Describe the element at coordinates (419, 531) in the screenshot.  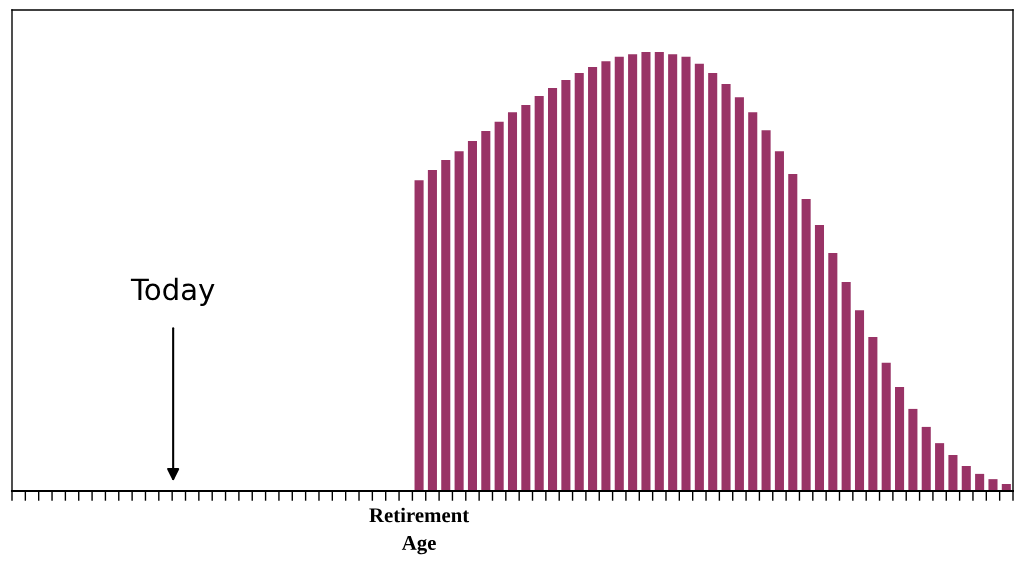
I see `x-tick-label: Retirement Age` at that location.